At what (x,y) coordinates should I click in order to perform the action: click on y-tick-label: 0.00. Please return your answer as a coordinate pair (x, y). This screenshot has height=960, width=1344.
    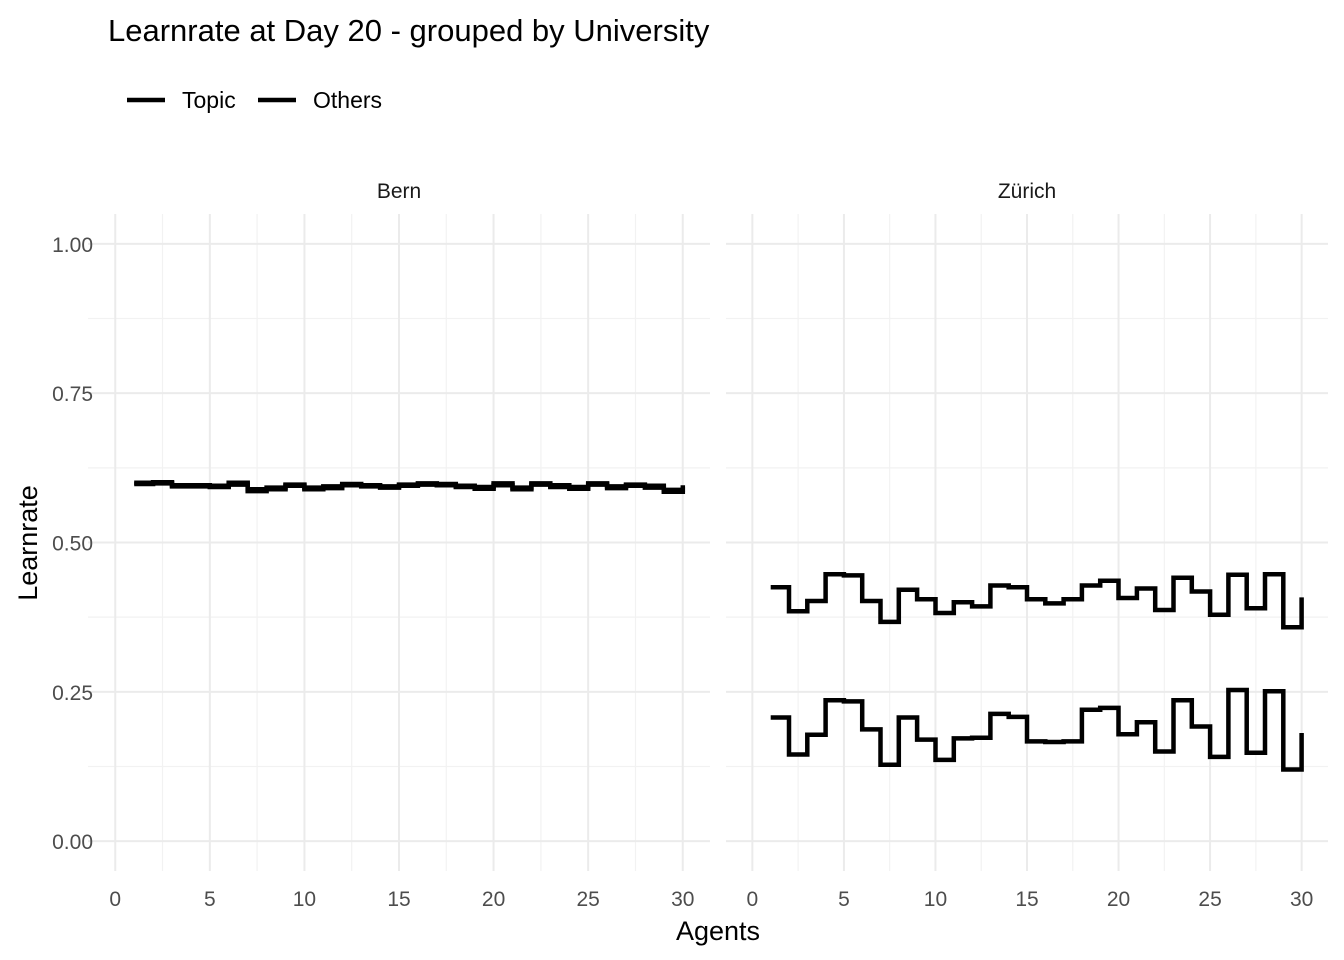
    Looking at the image, I should click on (72, 842).